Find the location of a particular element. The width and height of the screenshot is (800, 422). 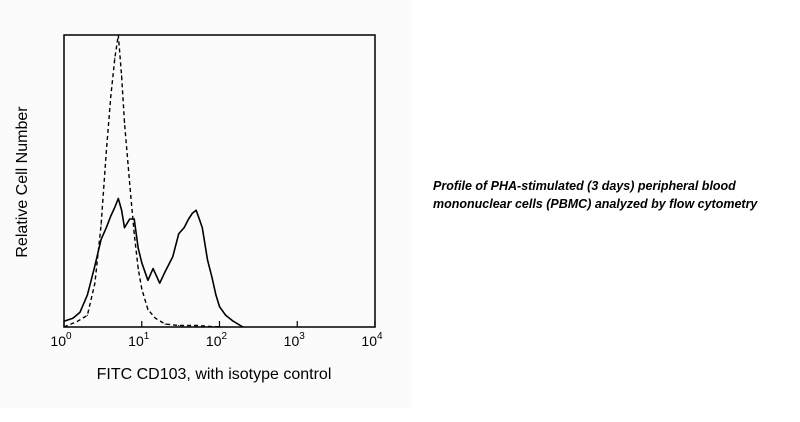

x-tick-label-2: 10² is located at coordinates (217, 340).